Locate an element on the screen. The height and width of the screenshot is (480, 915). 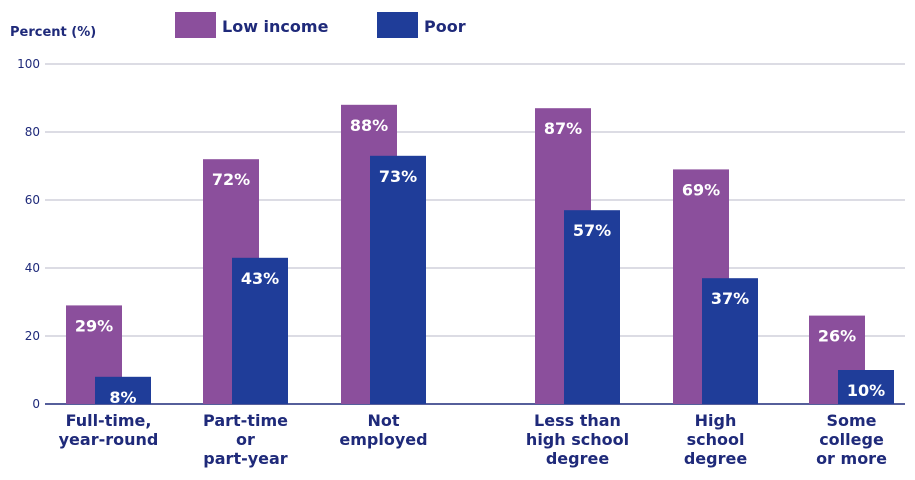
data-label-poor-2: 73% is located at coordinates (398, 176).